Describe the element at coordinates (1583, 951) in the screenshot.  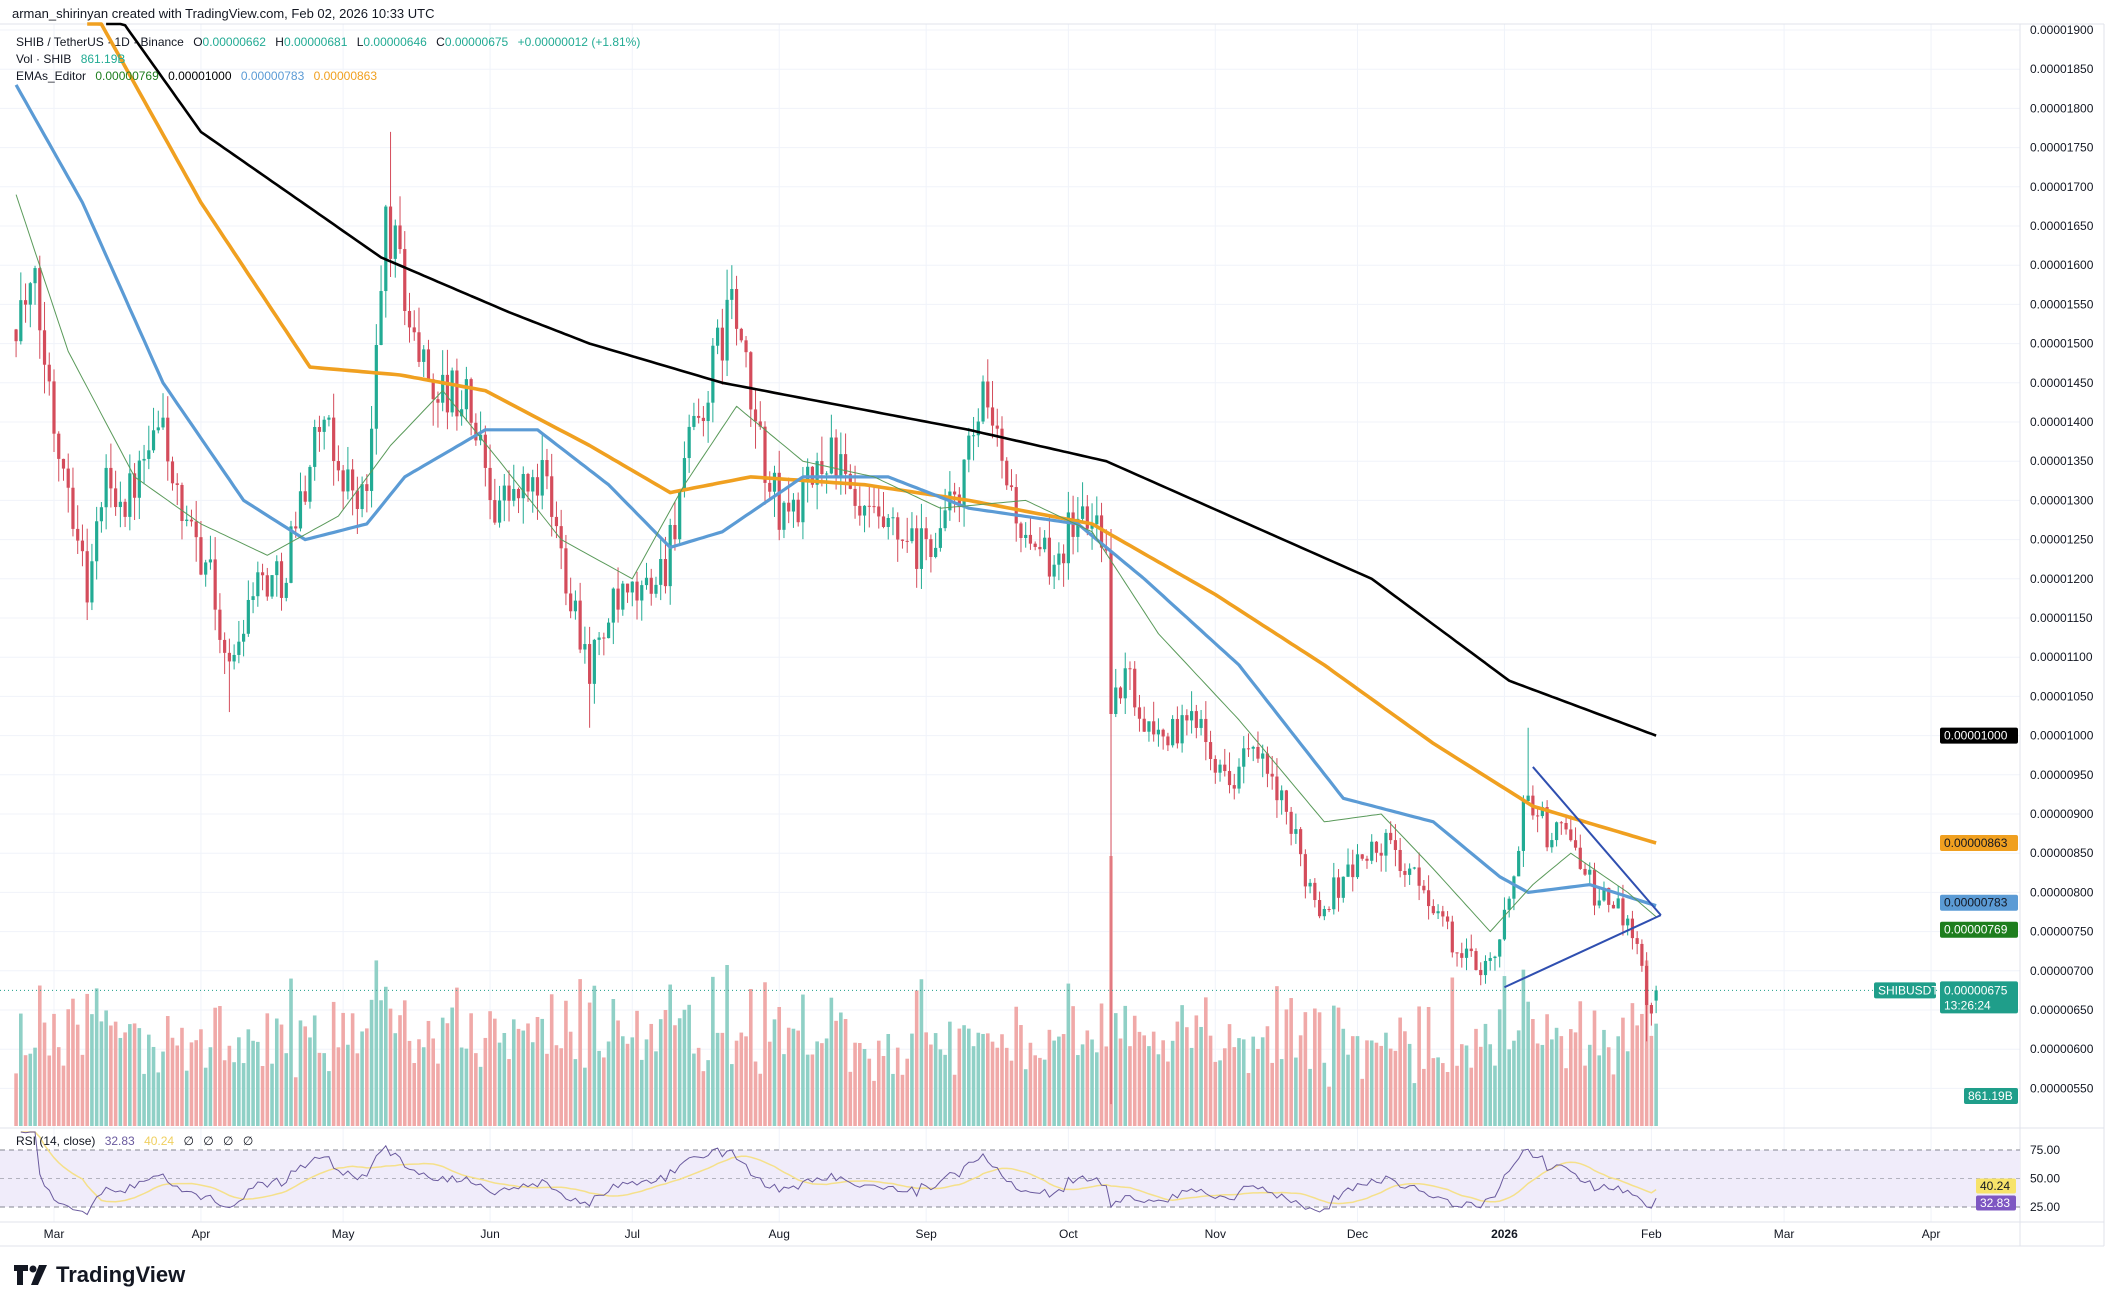
I see `triangle-lower-trendline` at that location.